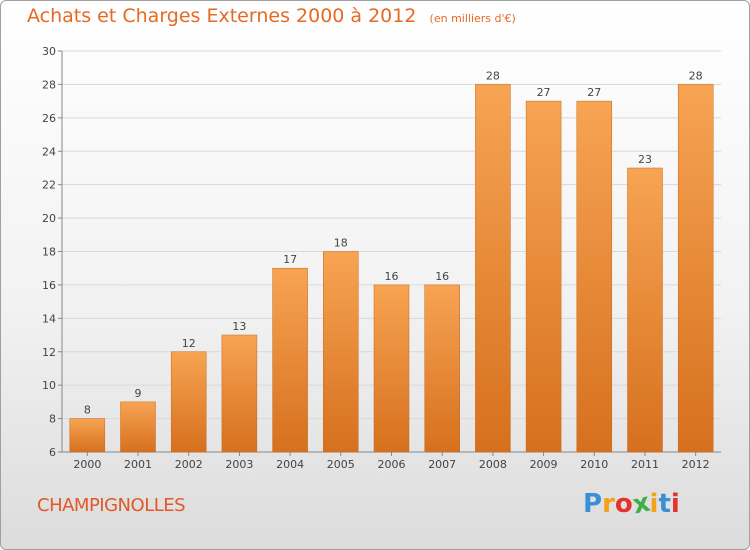 This screenshot has width=750, height=550. Describe the element at coordinates (623, 504) in the screenshot. I see `logo-letter: o` at that location.